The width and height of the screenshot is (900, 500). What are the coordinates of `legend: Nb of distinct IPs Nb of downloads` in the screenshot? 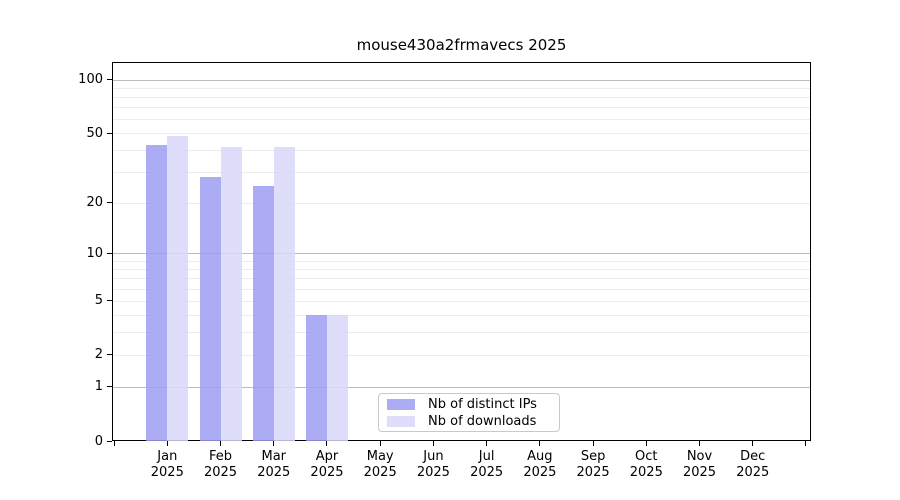 It's located at (469, 412).